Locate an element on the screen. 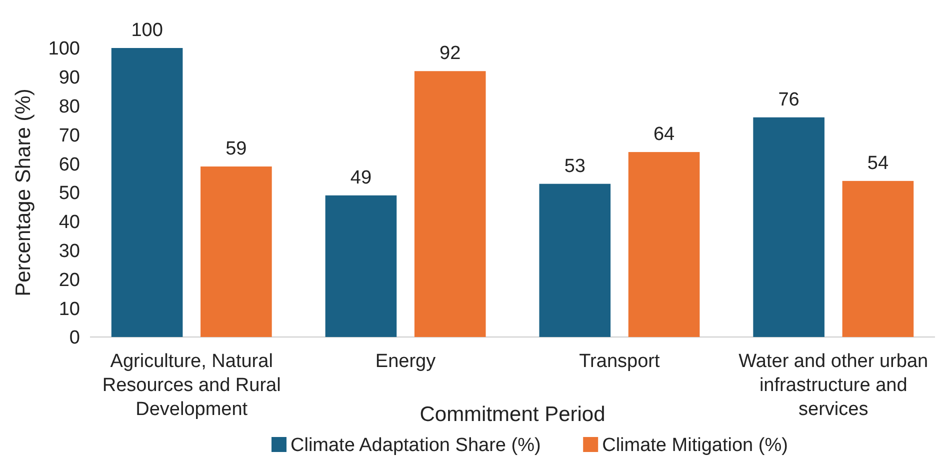 The image size is (951, 467). y-tick-label: 80 is located at coordinates (69, 107).